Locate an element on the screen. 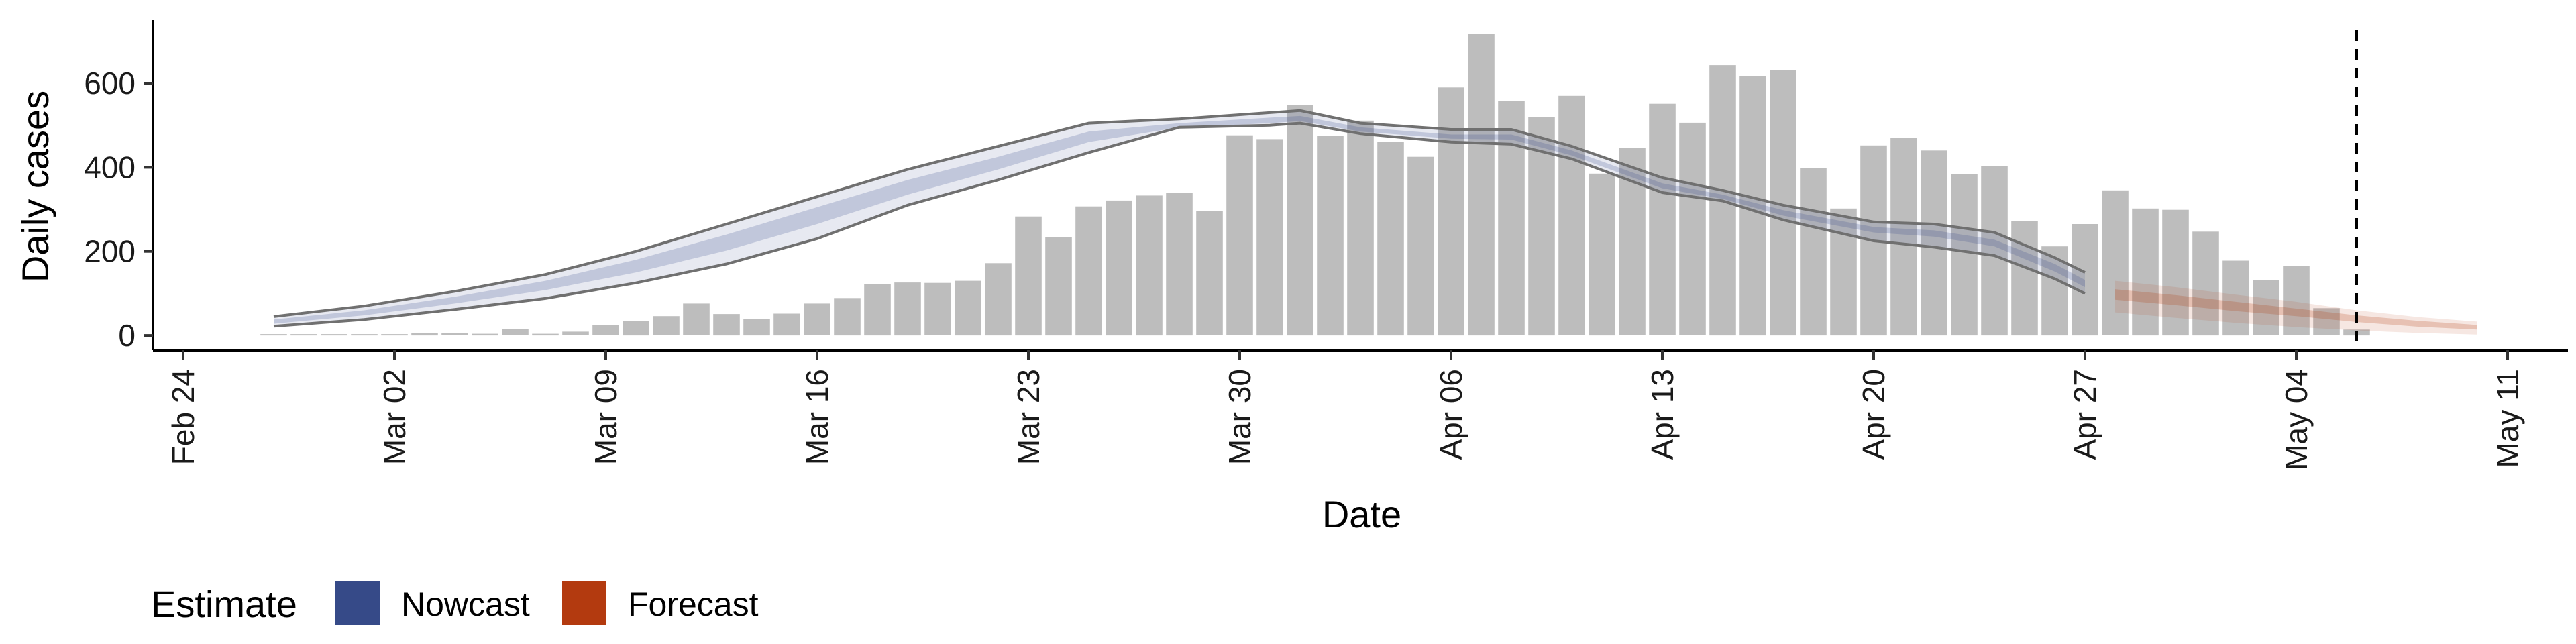  forecast-inner-band is located at coordinates (2296, 309).